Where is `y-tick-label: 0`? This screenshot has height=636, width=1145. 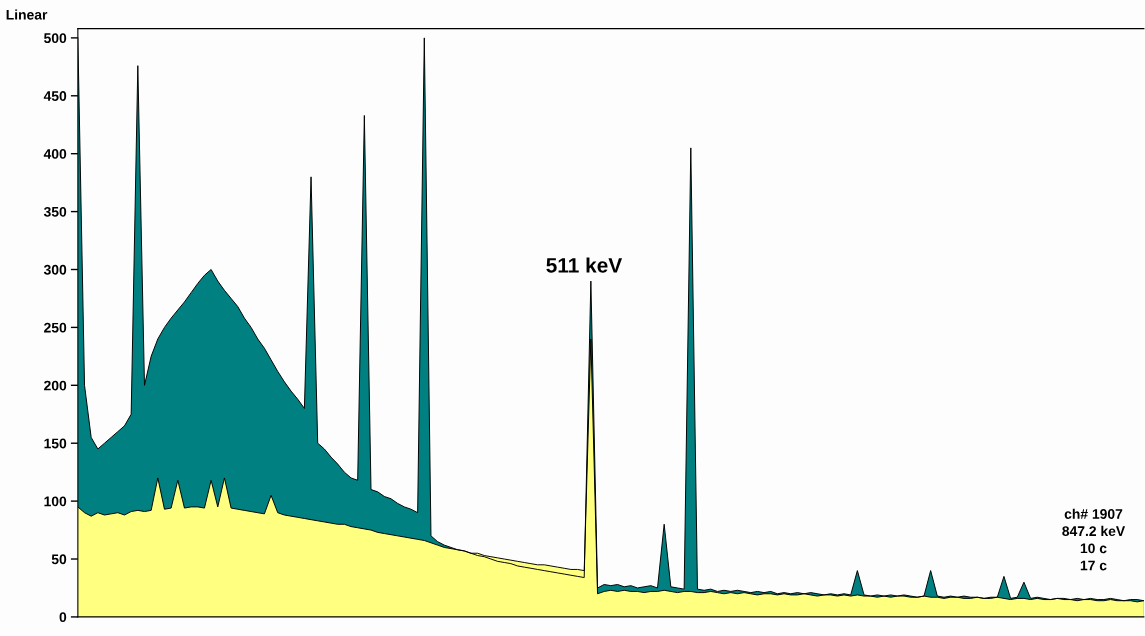 y-tick-label: 0 is located at coordinates (63, 617).